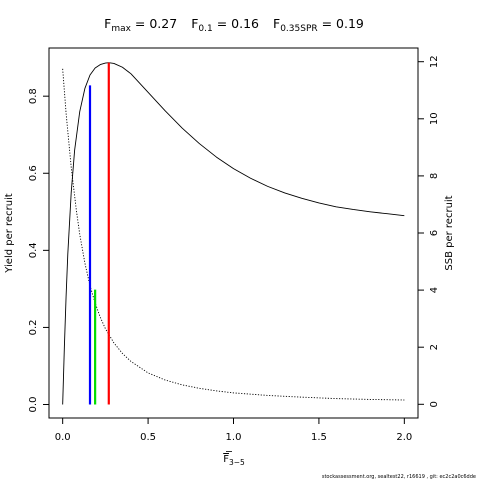 The width and height of the screenshot is (480, 480). What do you see at coordinates (154, 23) in the screenshot?
I see `title-part-0-value: = 0.27` at bounding box center [154, 23].